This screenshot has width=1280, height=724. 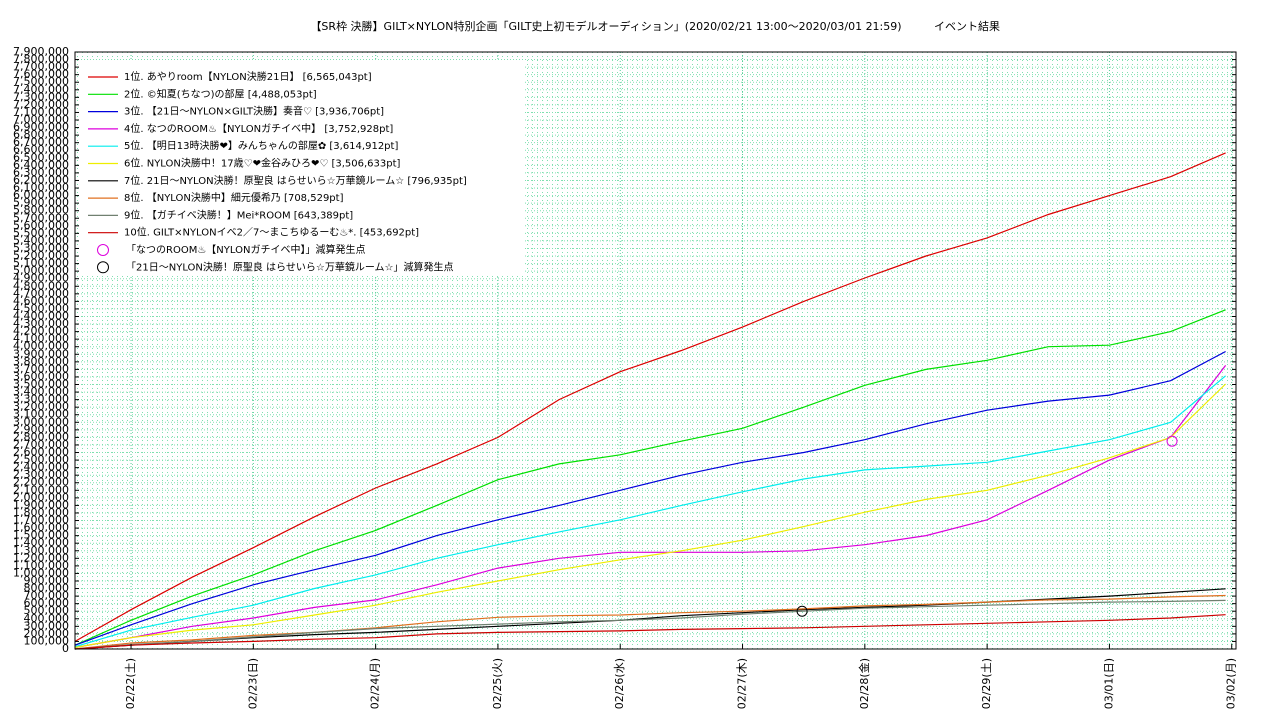 I want to click on y-tick-label: 1,500,000, so click(x=41, y=535).